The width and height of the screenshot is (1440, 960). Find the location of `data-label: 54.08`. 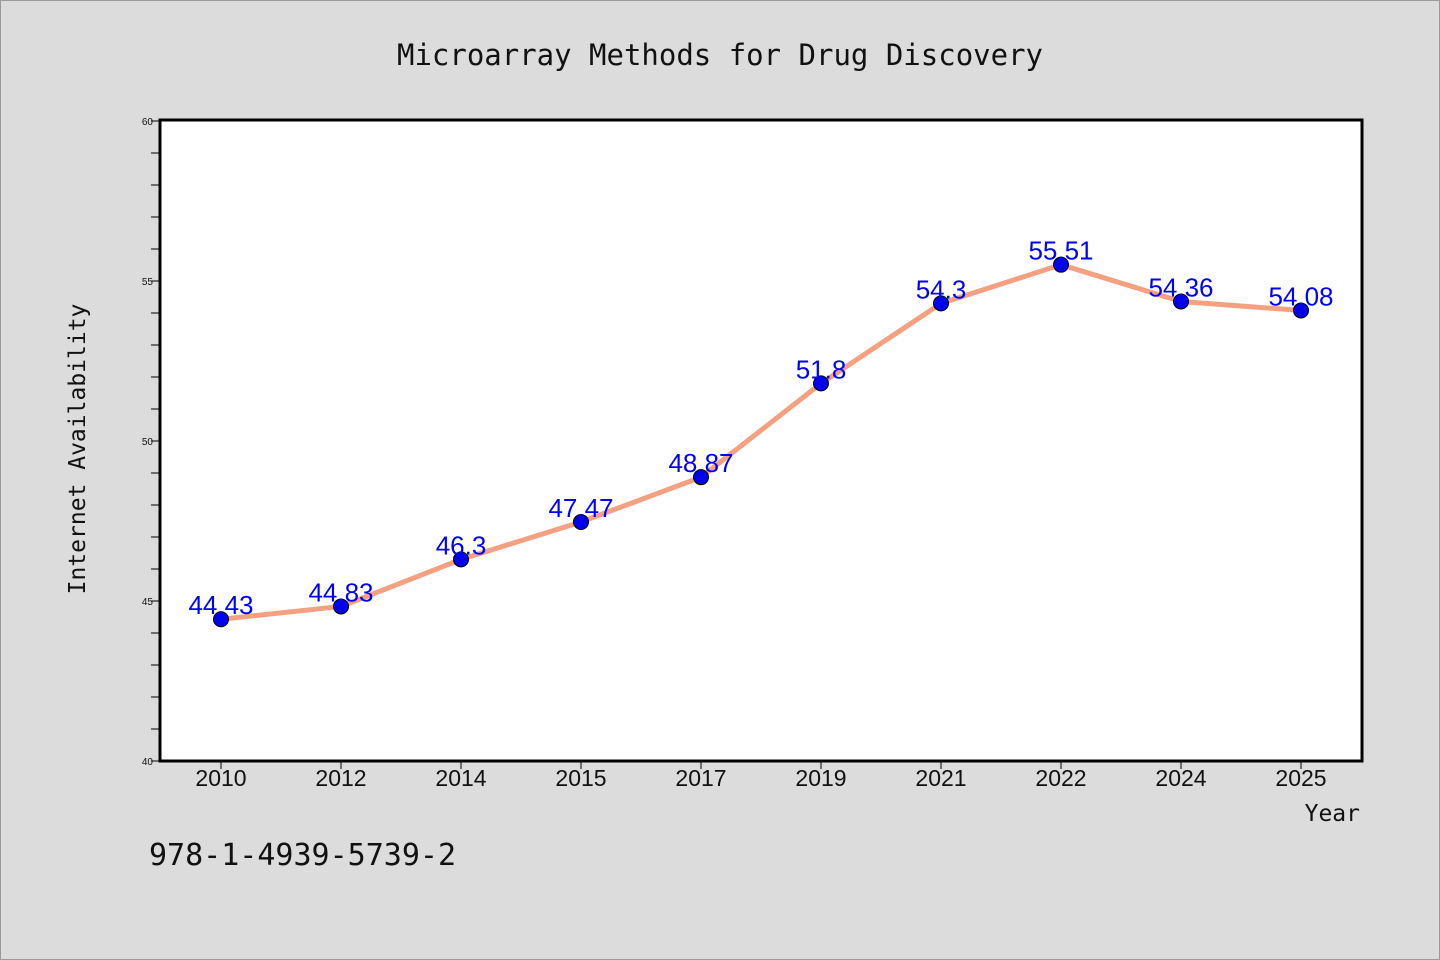

data-label: 54.08 is located at coordinates (1300, 296).